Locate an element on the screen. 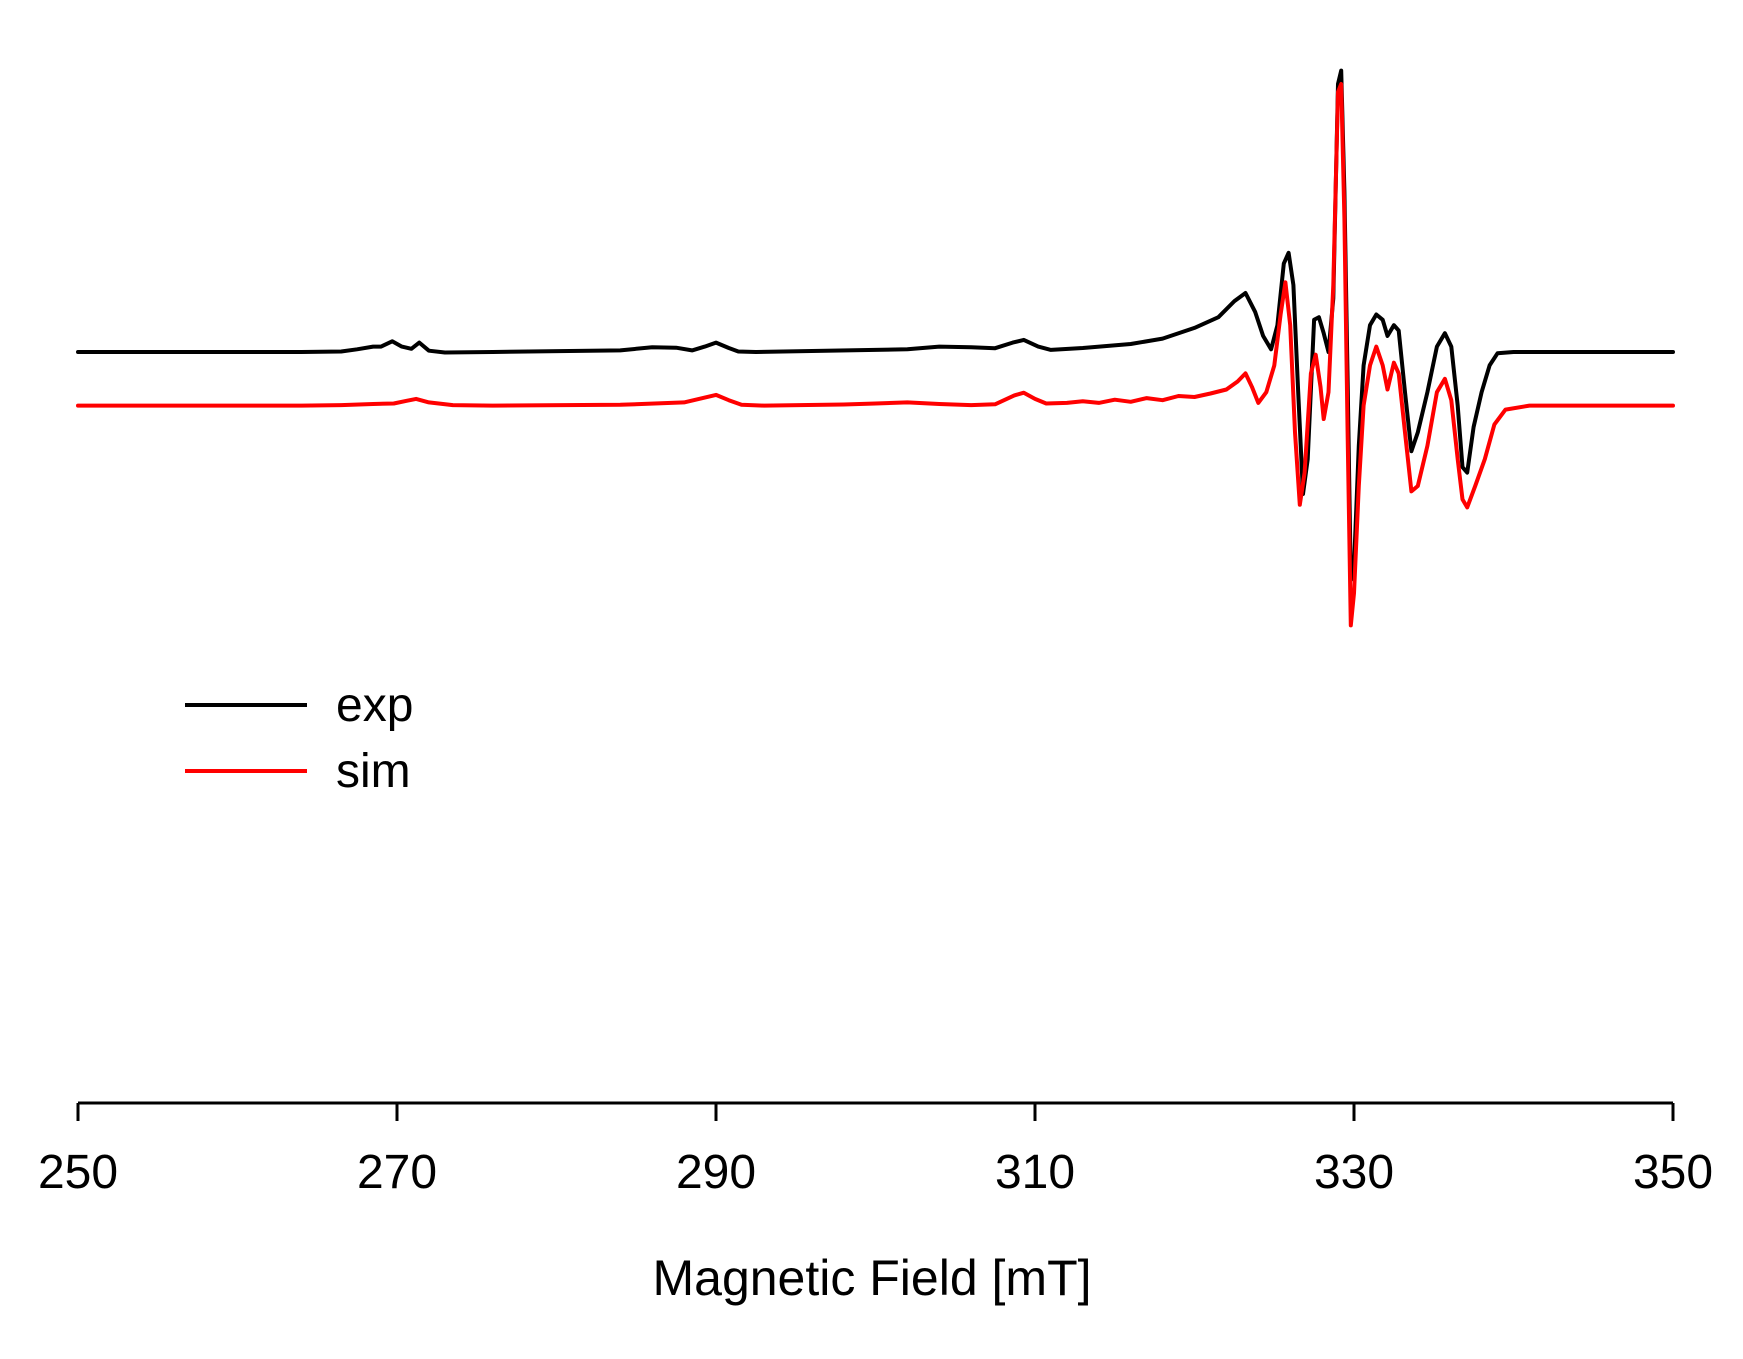 The image size is (1743, 1359). x-tick-label: 330 is located at coordinates (1354, 1172).